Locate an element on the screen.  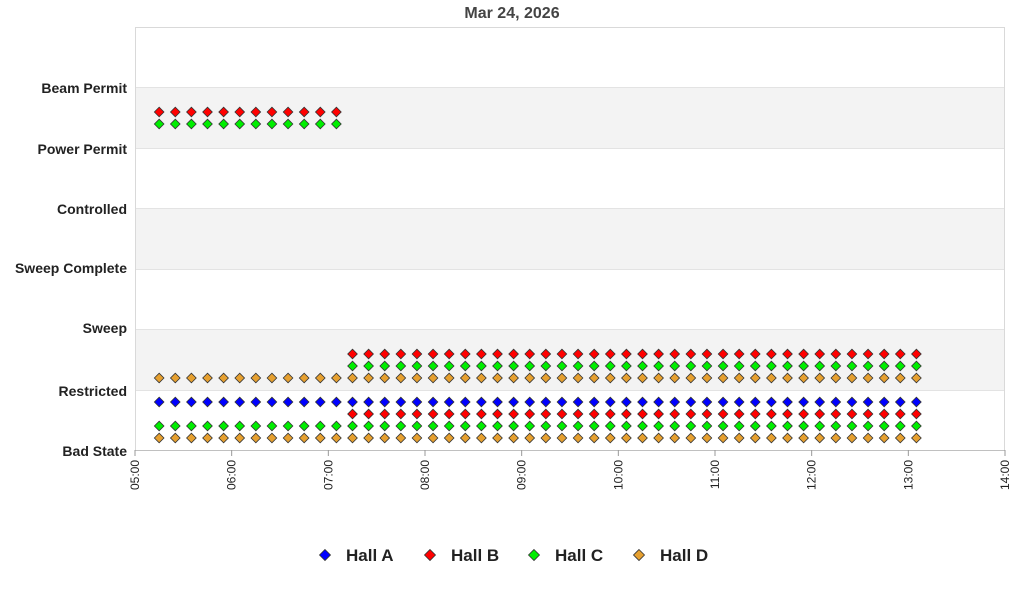
legend-item: Hall A is located at coordinates (356, 555).